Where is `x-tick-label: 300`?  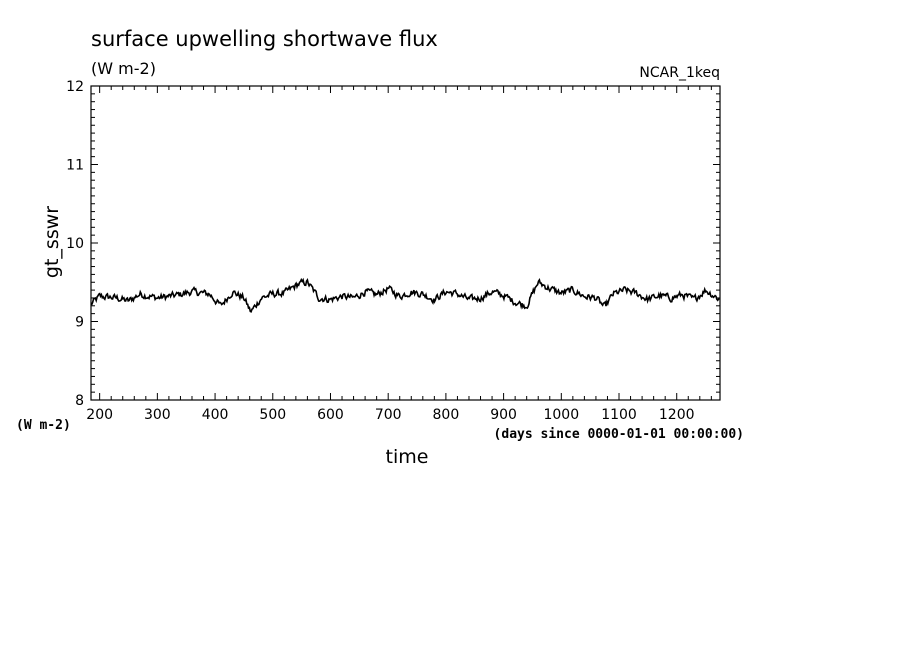 x-tick-label: 300 is located at coordinates (157, 415).